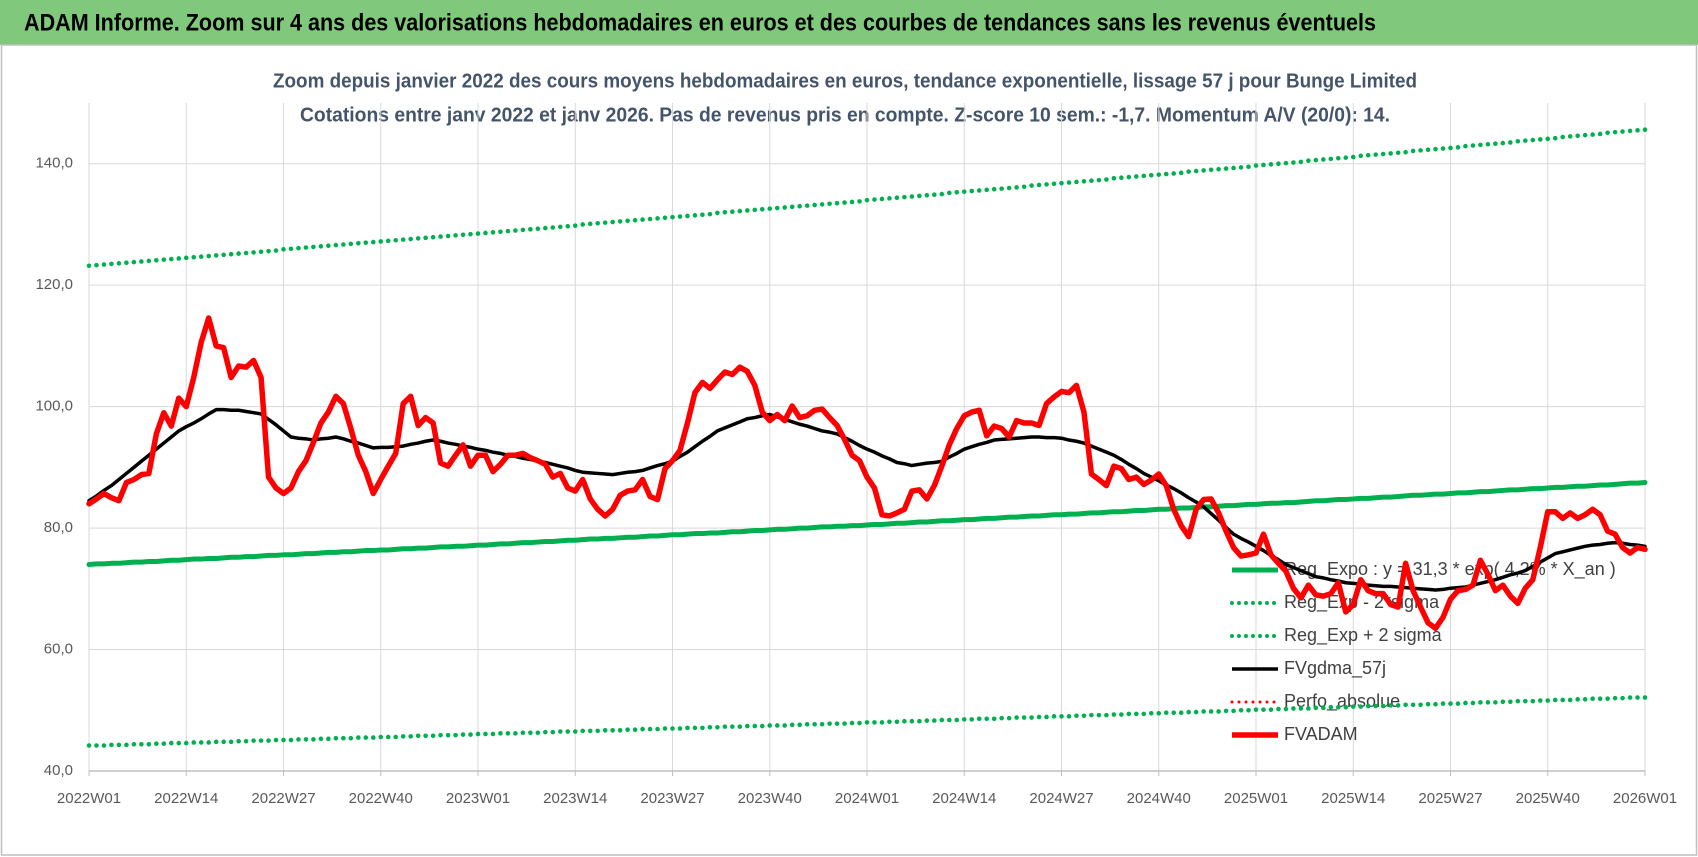  What do you see at coordinates (770, 798) in the screenshot?
I see `x-tick-label: 2023W40` at bounding box center [770, 798].